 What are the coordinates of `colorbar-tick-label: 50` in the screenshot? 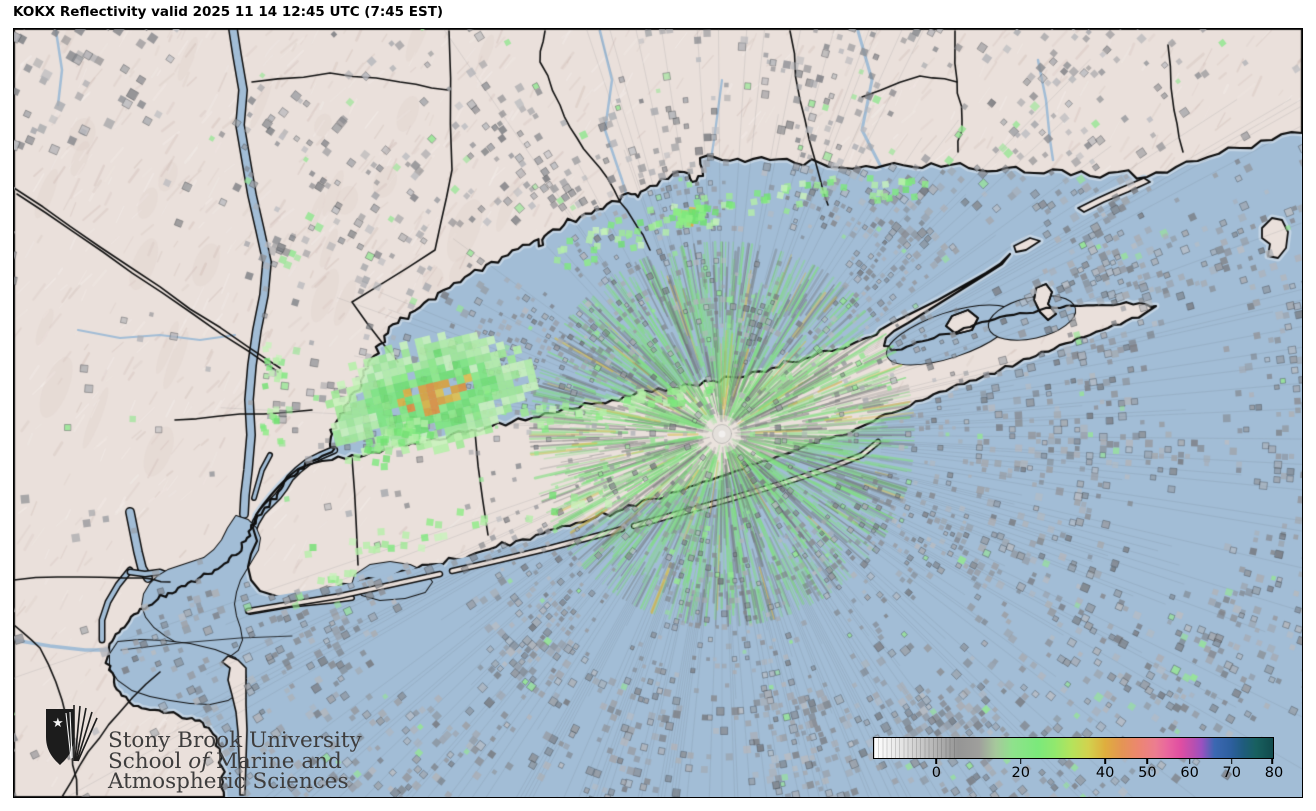 It's located at (1147, 773).